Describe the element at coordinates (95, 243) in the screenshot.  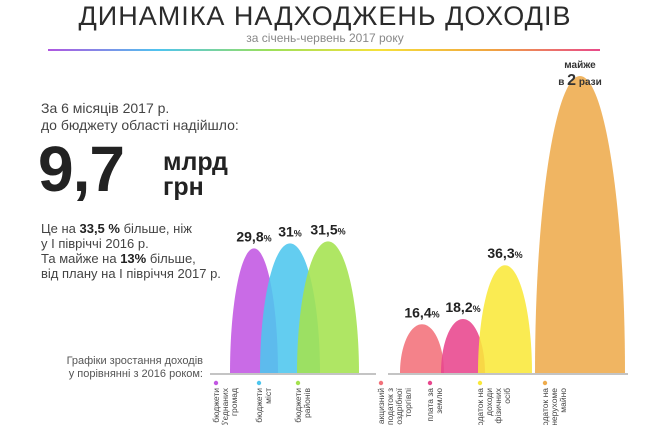
I see `comparison-line-2: у І півріччі 2016 р.` at that location.